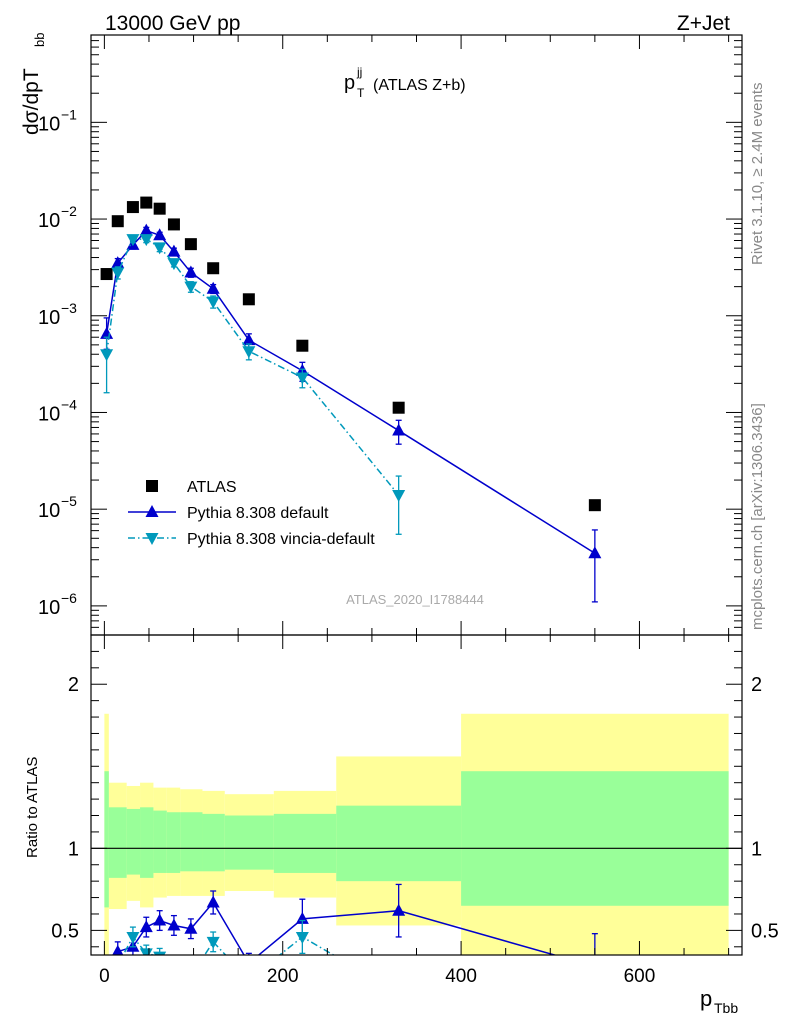 The width and height of the screenshot is (786, 1024). What do you see at coordinates (703, 23) in the screenshot?
I see `header-right: Z+Jet` at bounding box center [703, 23].